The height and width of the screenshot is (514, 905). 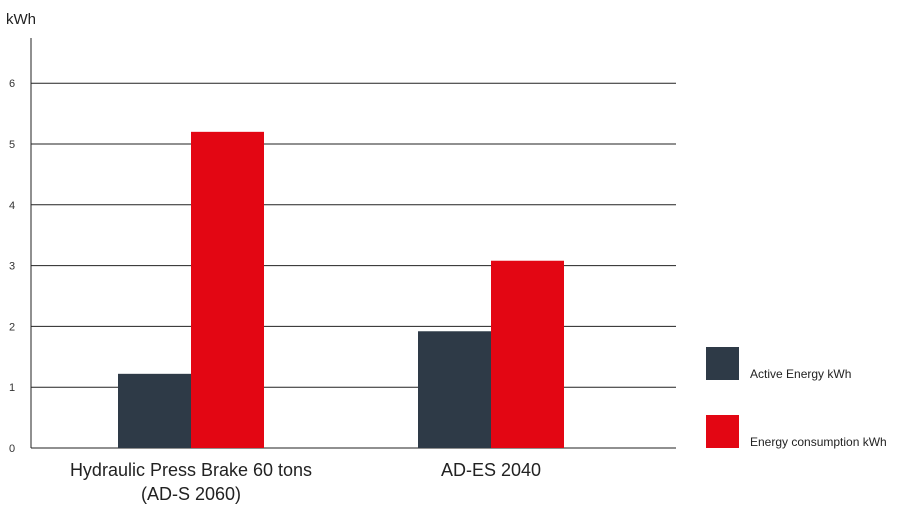 What do you see at coordinates (191, 470) in the screenshot?
I see `x-category-label: Hydraulic Press Brake 60 tons` at bounding box center [191, 470].